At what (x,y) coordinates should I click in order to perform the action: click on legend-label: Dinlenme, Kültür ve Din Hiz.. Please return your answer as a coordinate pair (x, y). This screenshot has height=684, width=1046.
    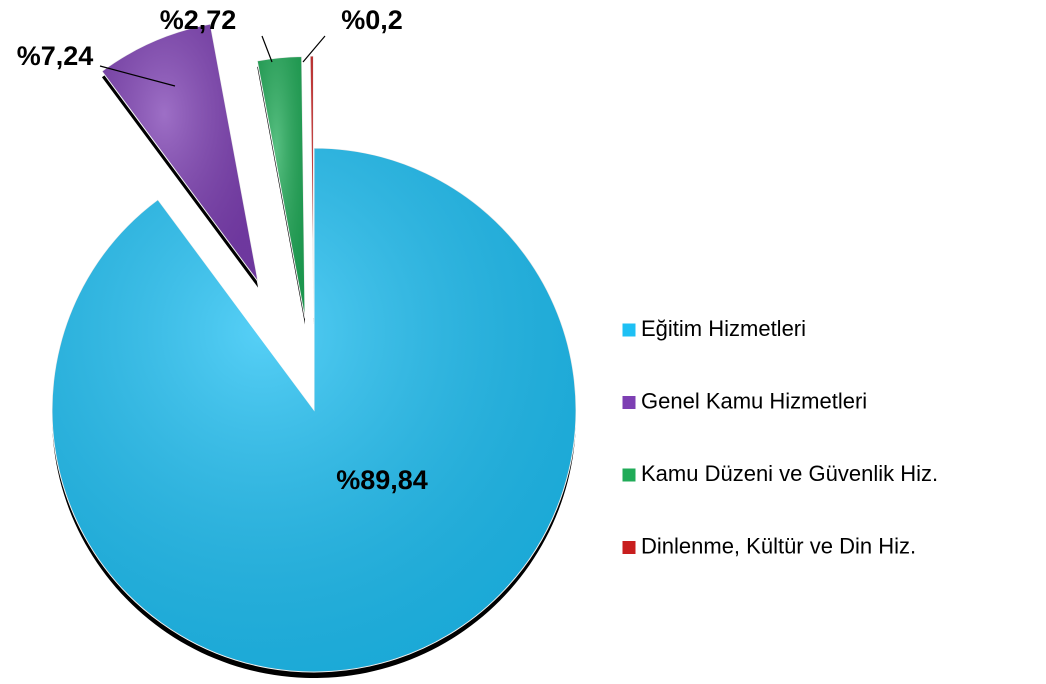
    Looking at the image, I should click on (778, 545).